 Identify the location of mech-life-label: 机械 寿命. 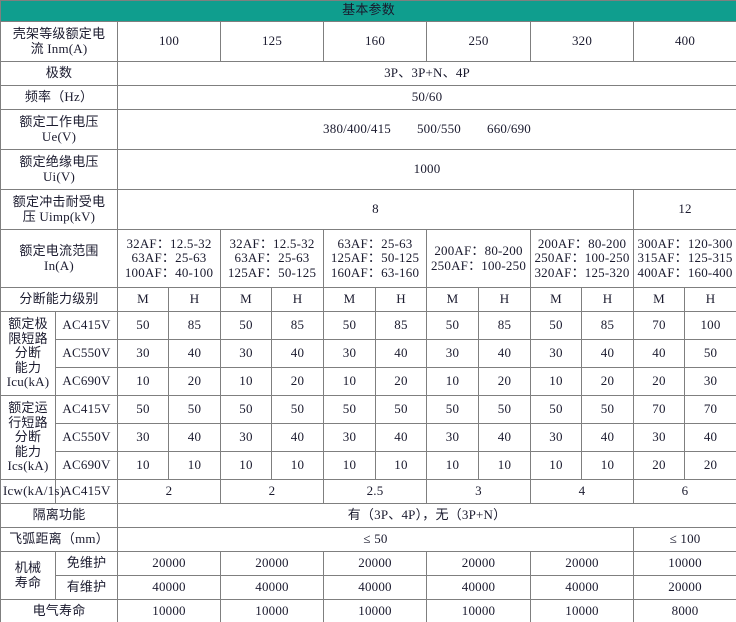
(28, 575).